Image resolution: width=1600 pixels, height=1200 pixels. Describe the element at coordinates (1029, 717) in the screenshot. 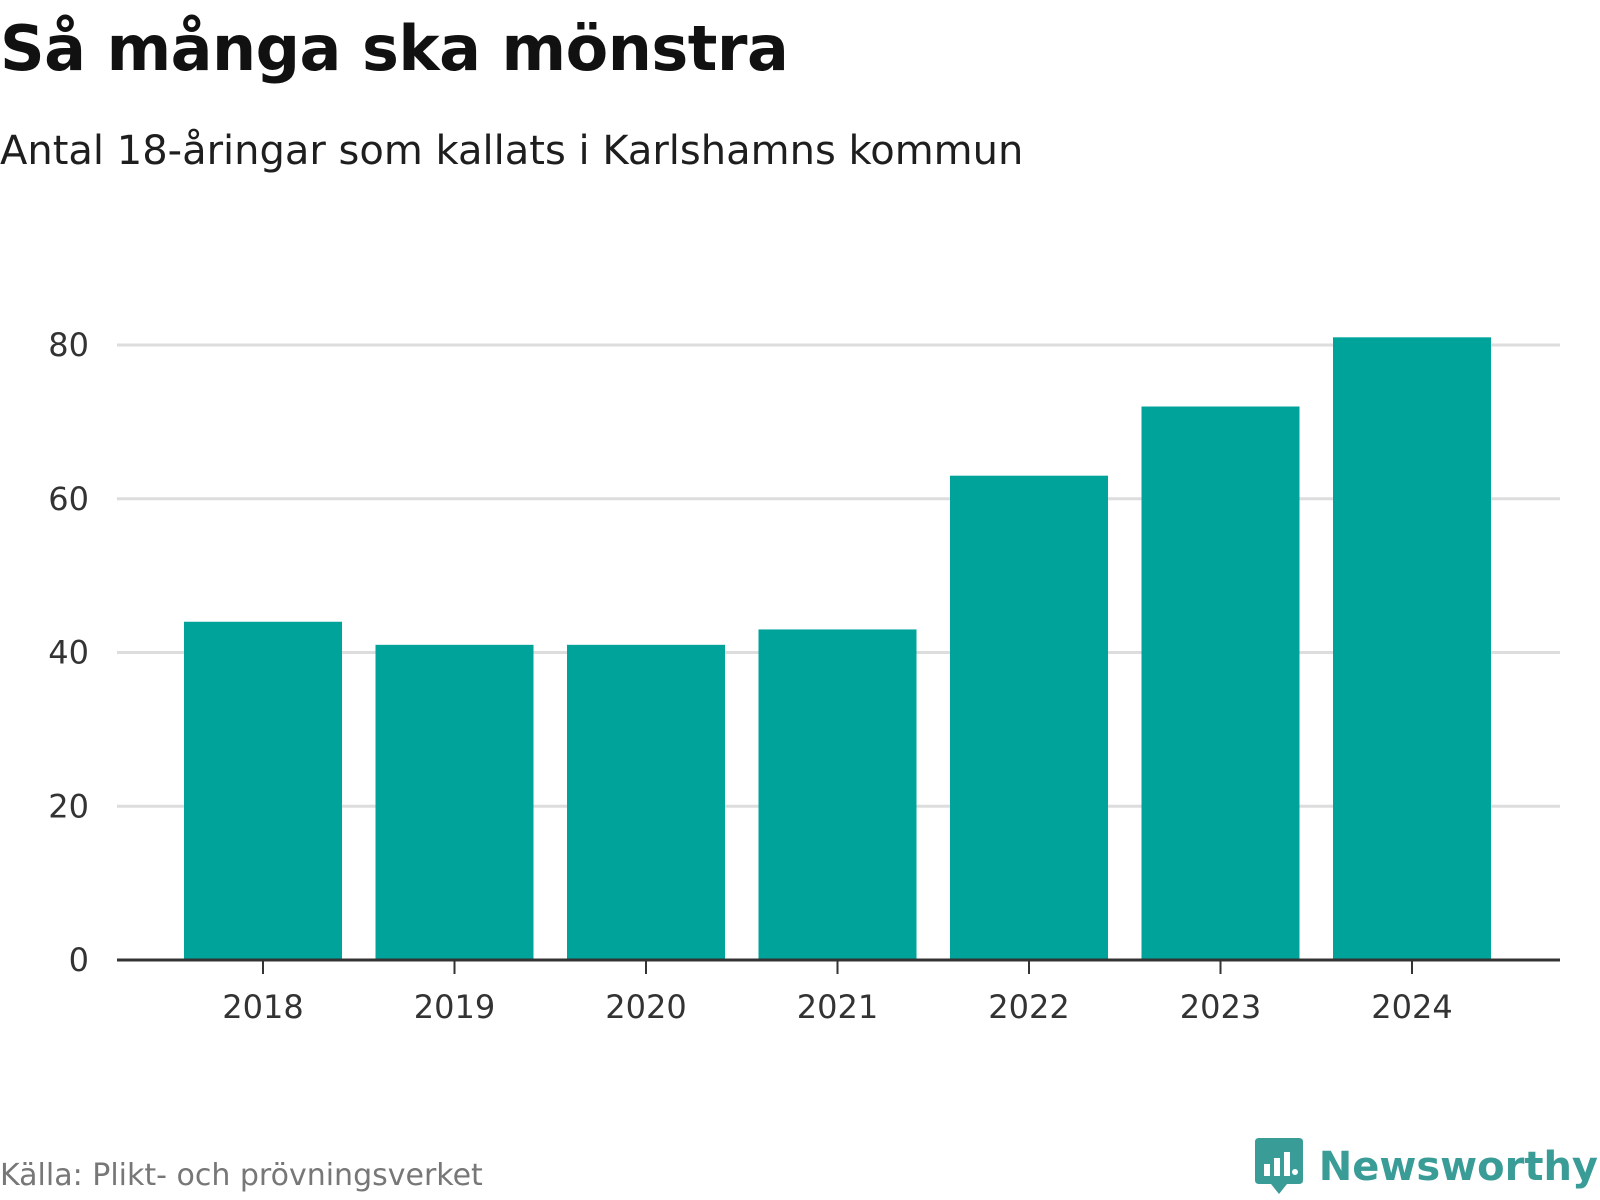

I see `bar-2022` at that location.